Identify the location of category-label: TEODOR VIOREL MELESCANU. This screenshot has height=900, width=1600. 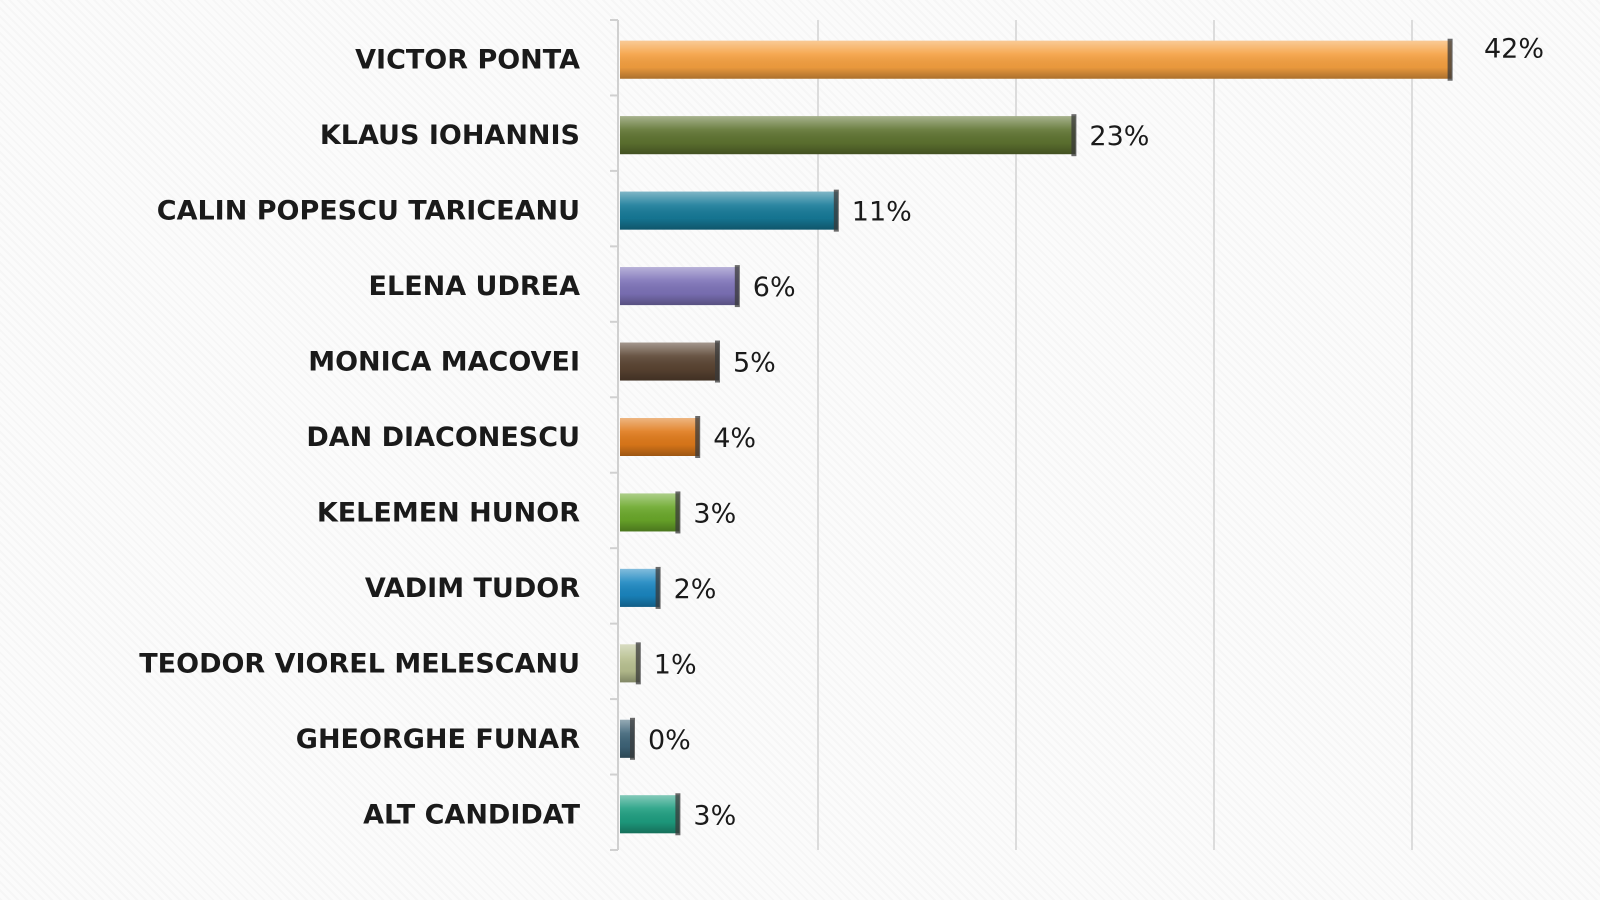
(359, 663).